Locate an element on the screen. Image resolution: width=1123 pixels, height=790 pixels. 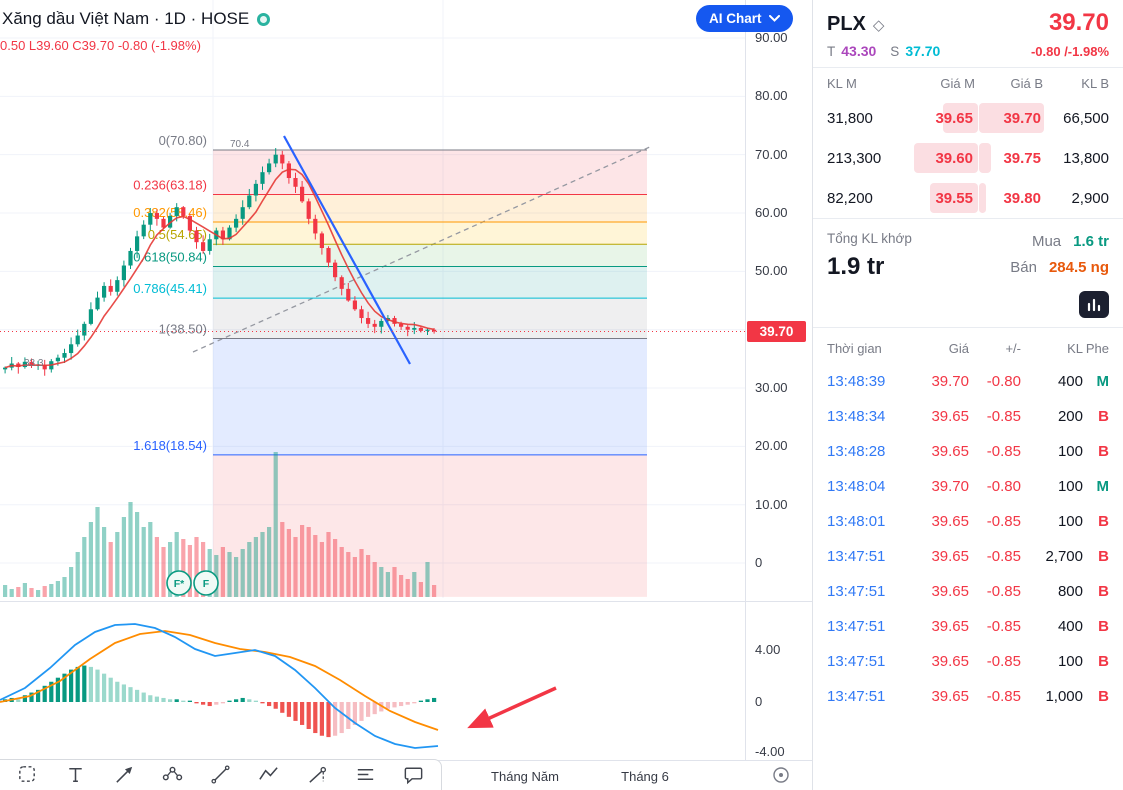
order-book-row: 31,800 39.65 39.70 66,500 is located at coordinates (968, 118).